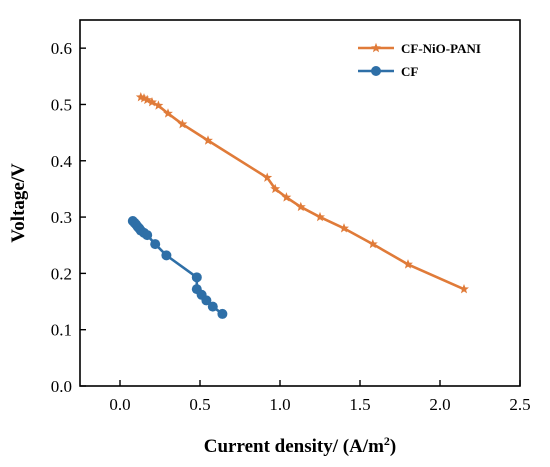 The height and width of the screenshot is (467, 550). What do you see at coordinates (376, 47) in the screenshot?
I see `legend-marker-cf-nio-pani` at bounding box center [376, 47].